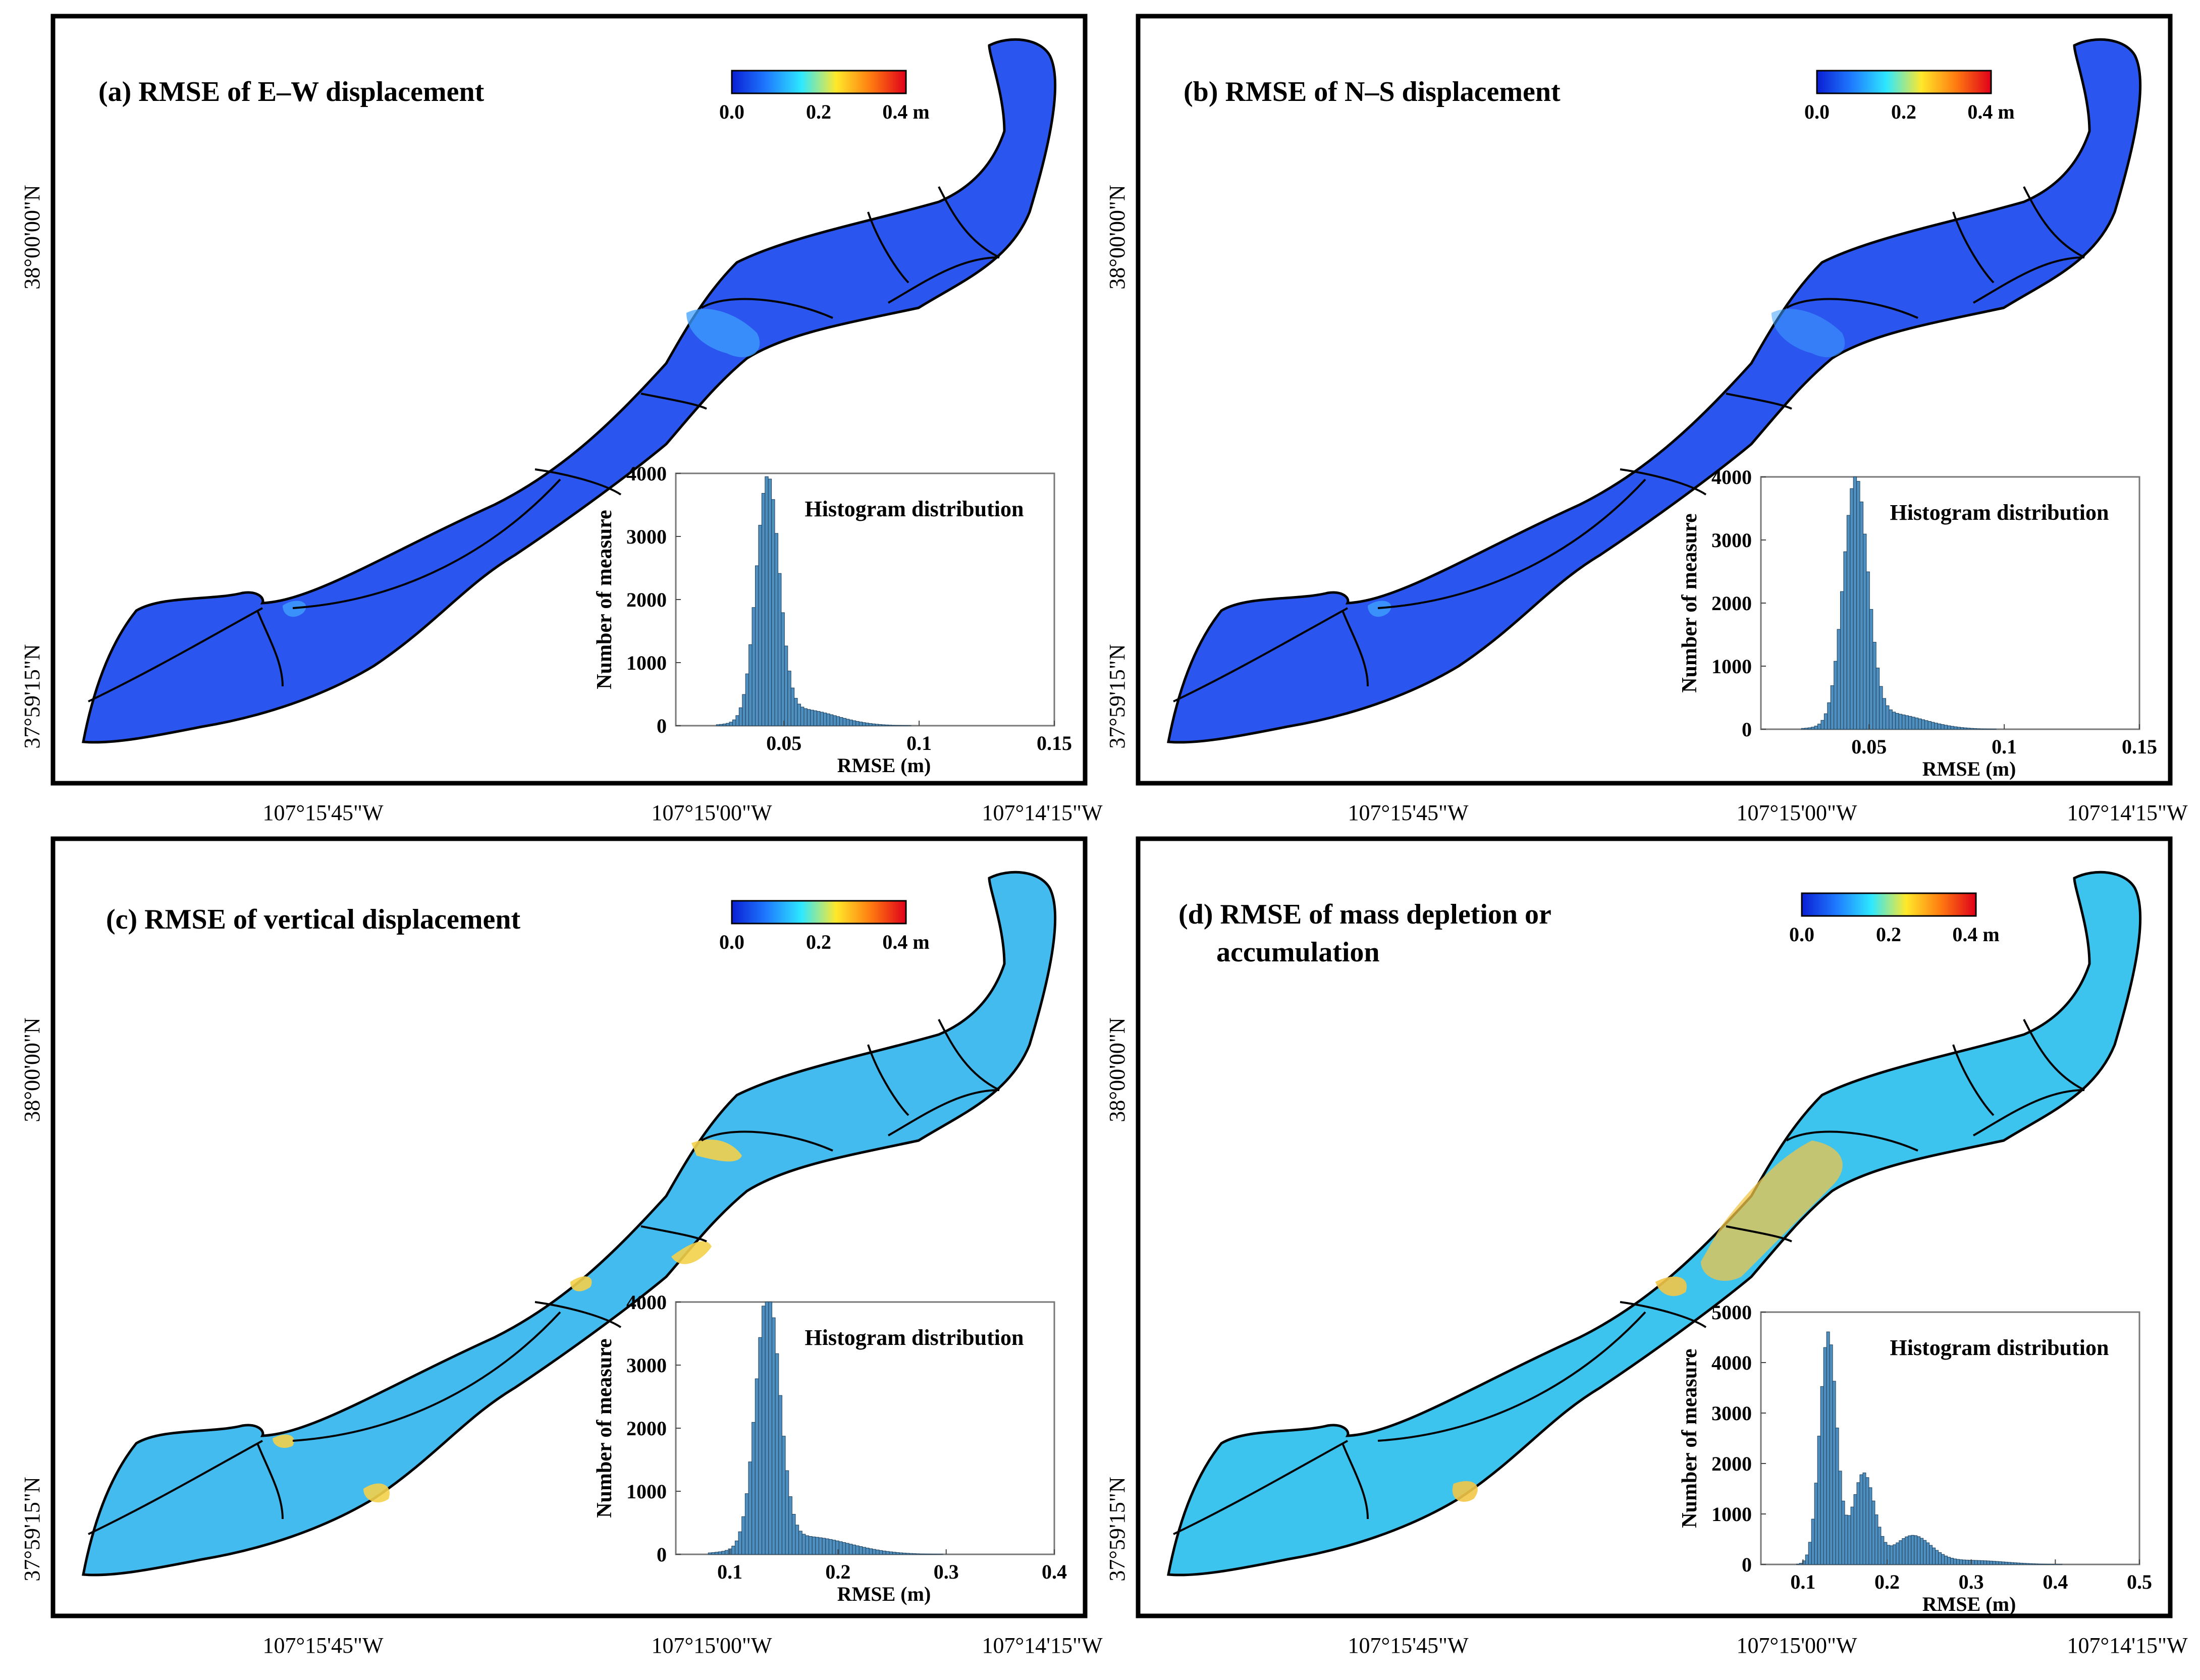  Describe the element at coordinates (1408, 1646) in the screenshot. I see `longitude-label: 107°15'45"W` at that location.